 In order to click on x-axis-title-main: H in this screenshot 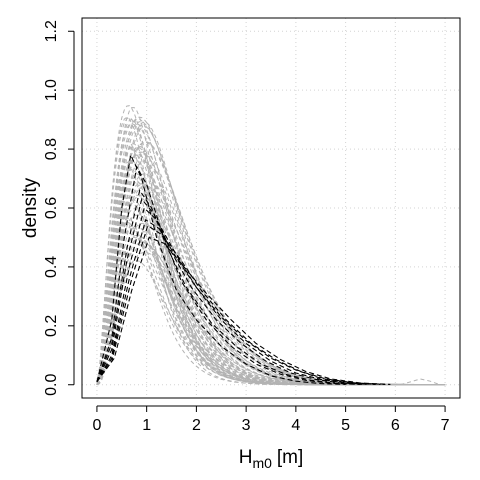, I will do `click(246, 457)`.